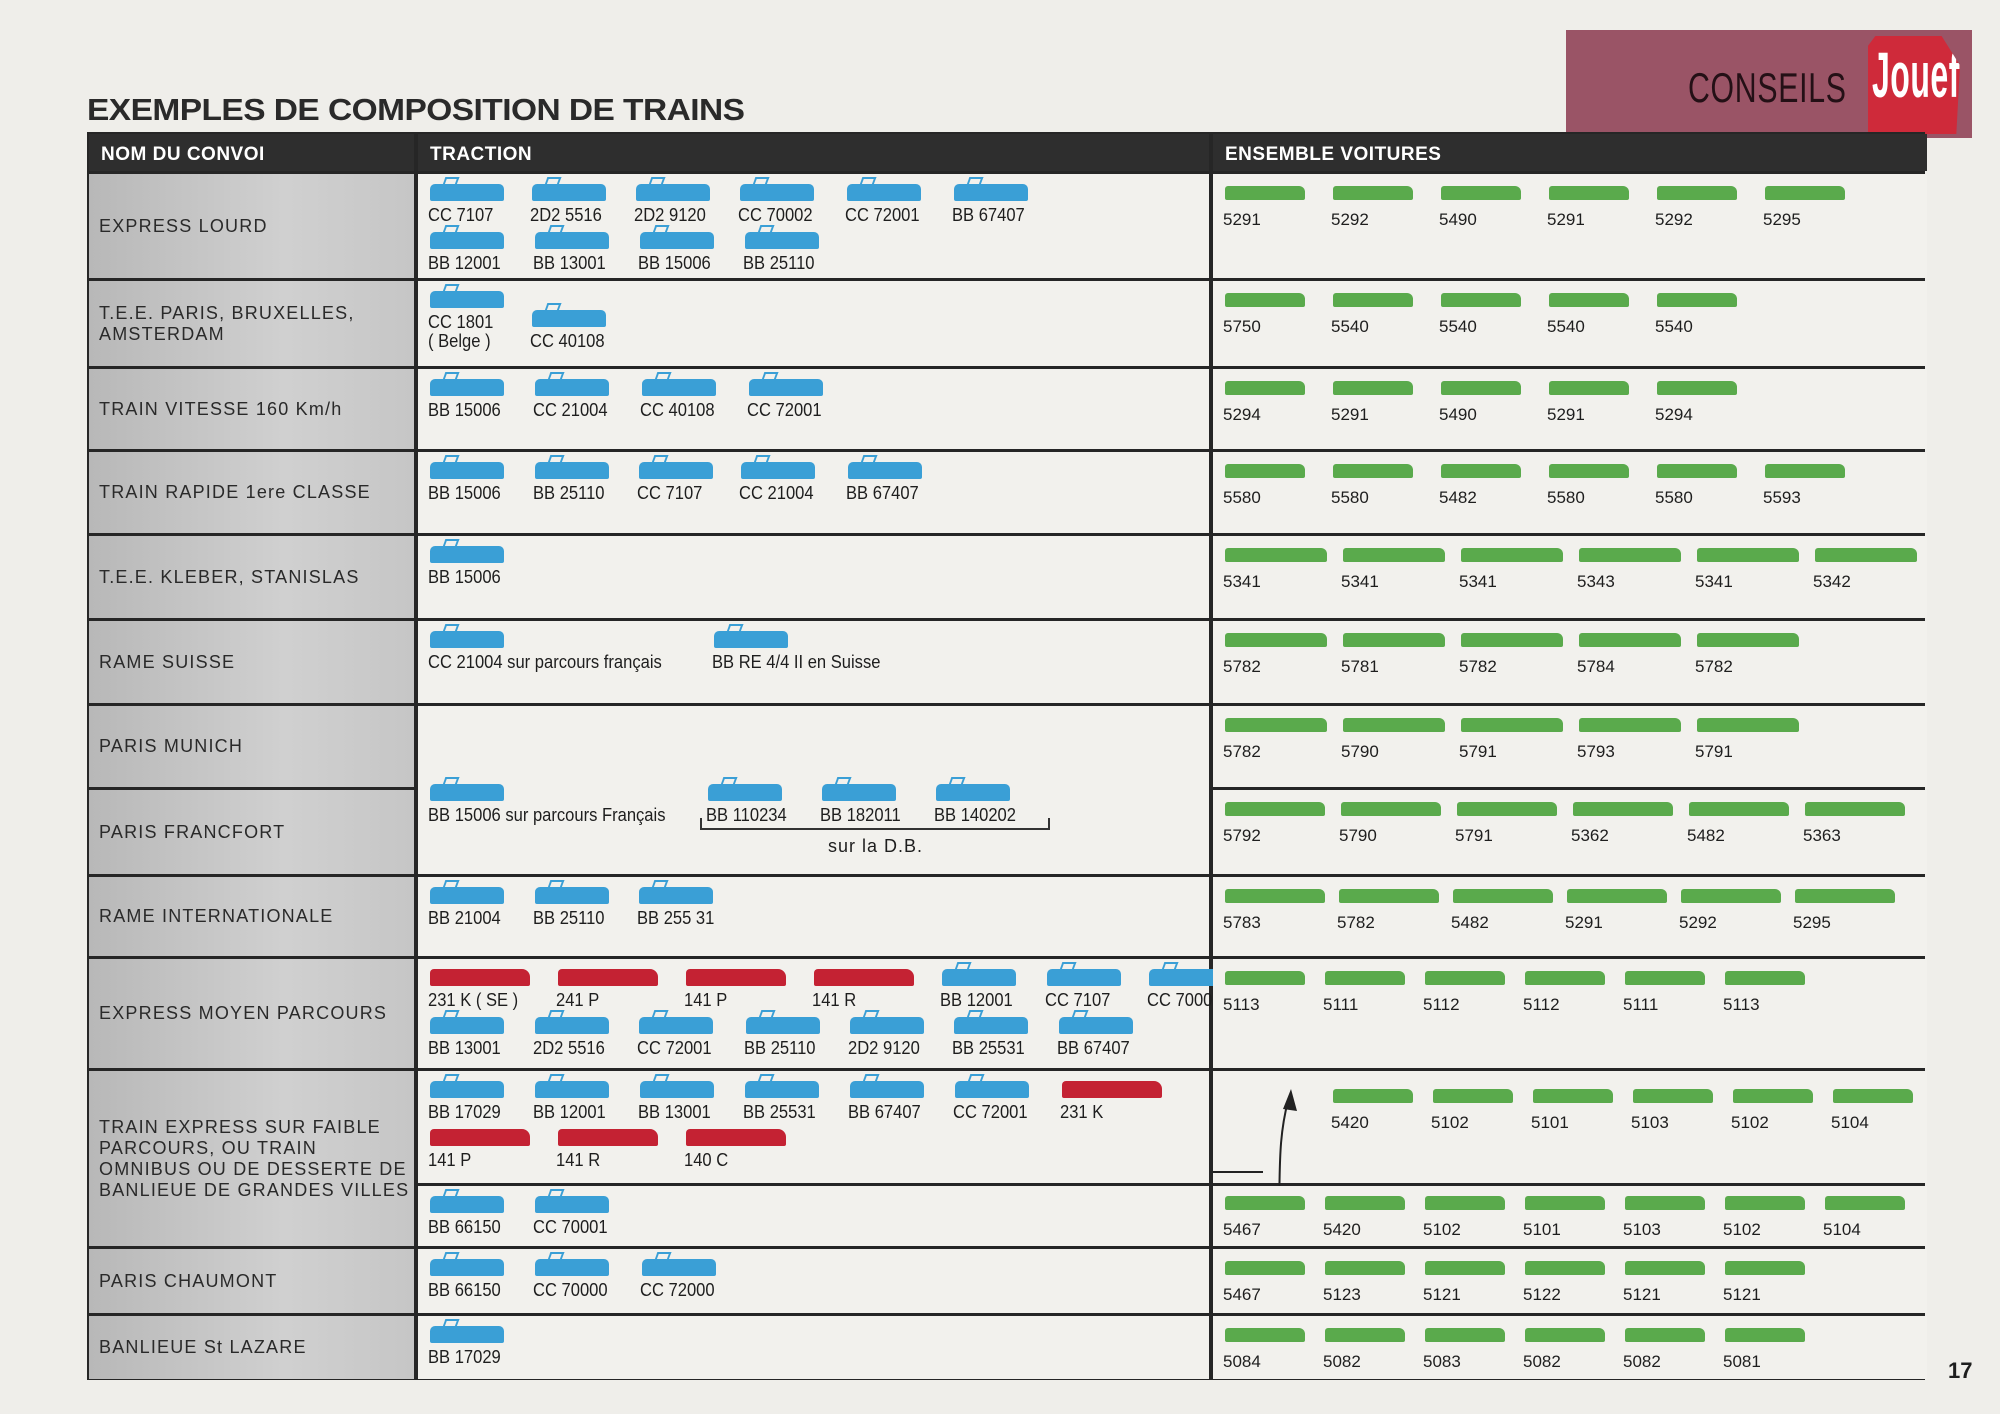 The width and height of the screenshot is (2000, 1414). Describe the element at coordinates (993, 1099) in the screenshot. I see `locomotive: CC 72001` at that location.